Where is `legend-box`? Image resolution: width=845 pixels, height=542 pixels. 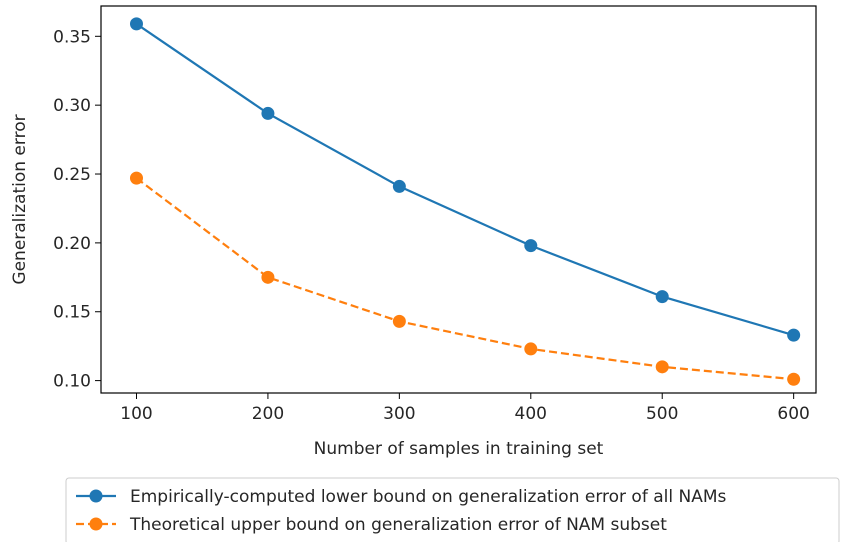
legend-box is located at coordinates (452, 509).